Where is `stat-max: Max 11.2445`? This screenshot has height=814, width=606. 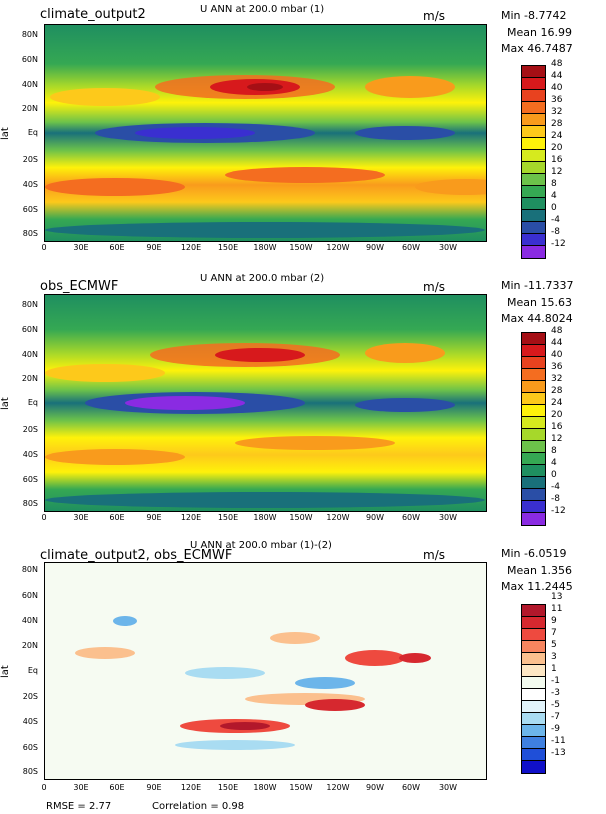 stat-max: Max 11.2445 is located at coordinates (537, 586).